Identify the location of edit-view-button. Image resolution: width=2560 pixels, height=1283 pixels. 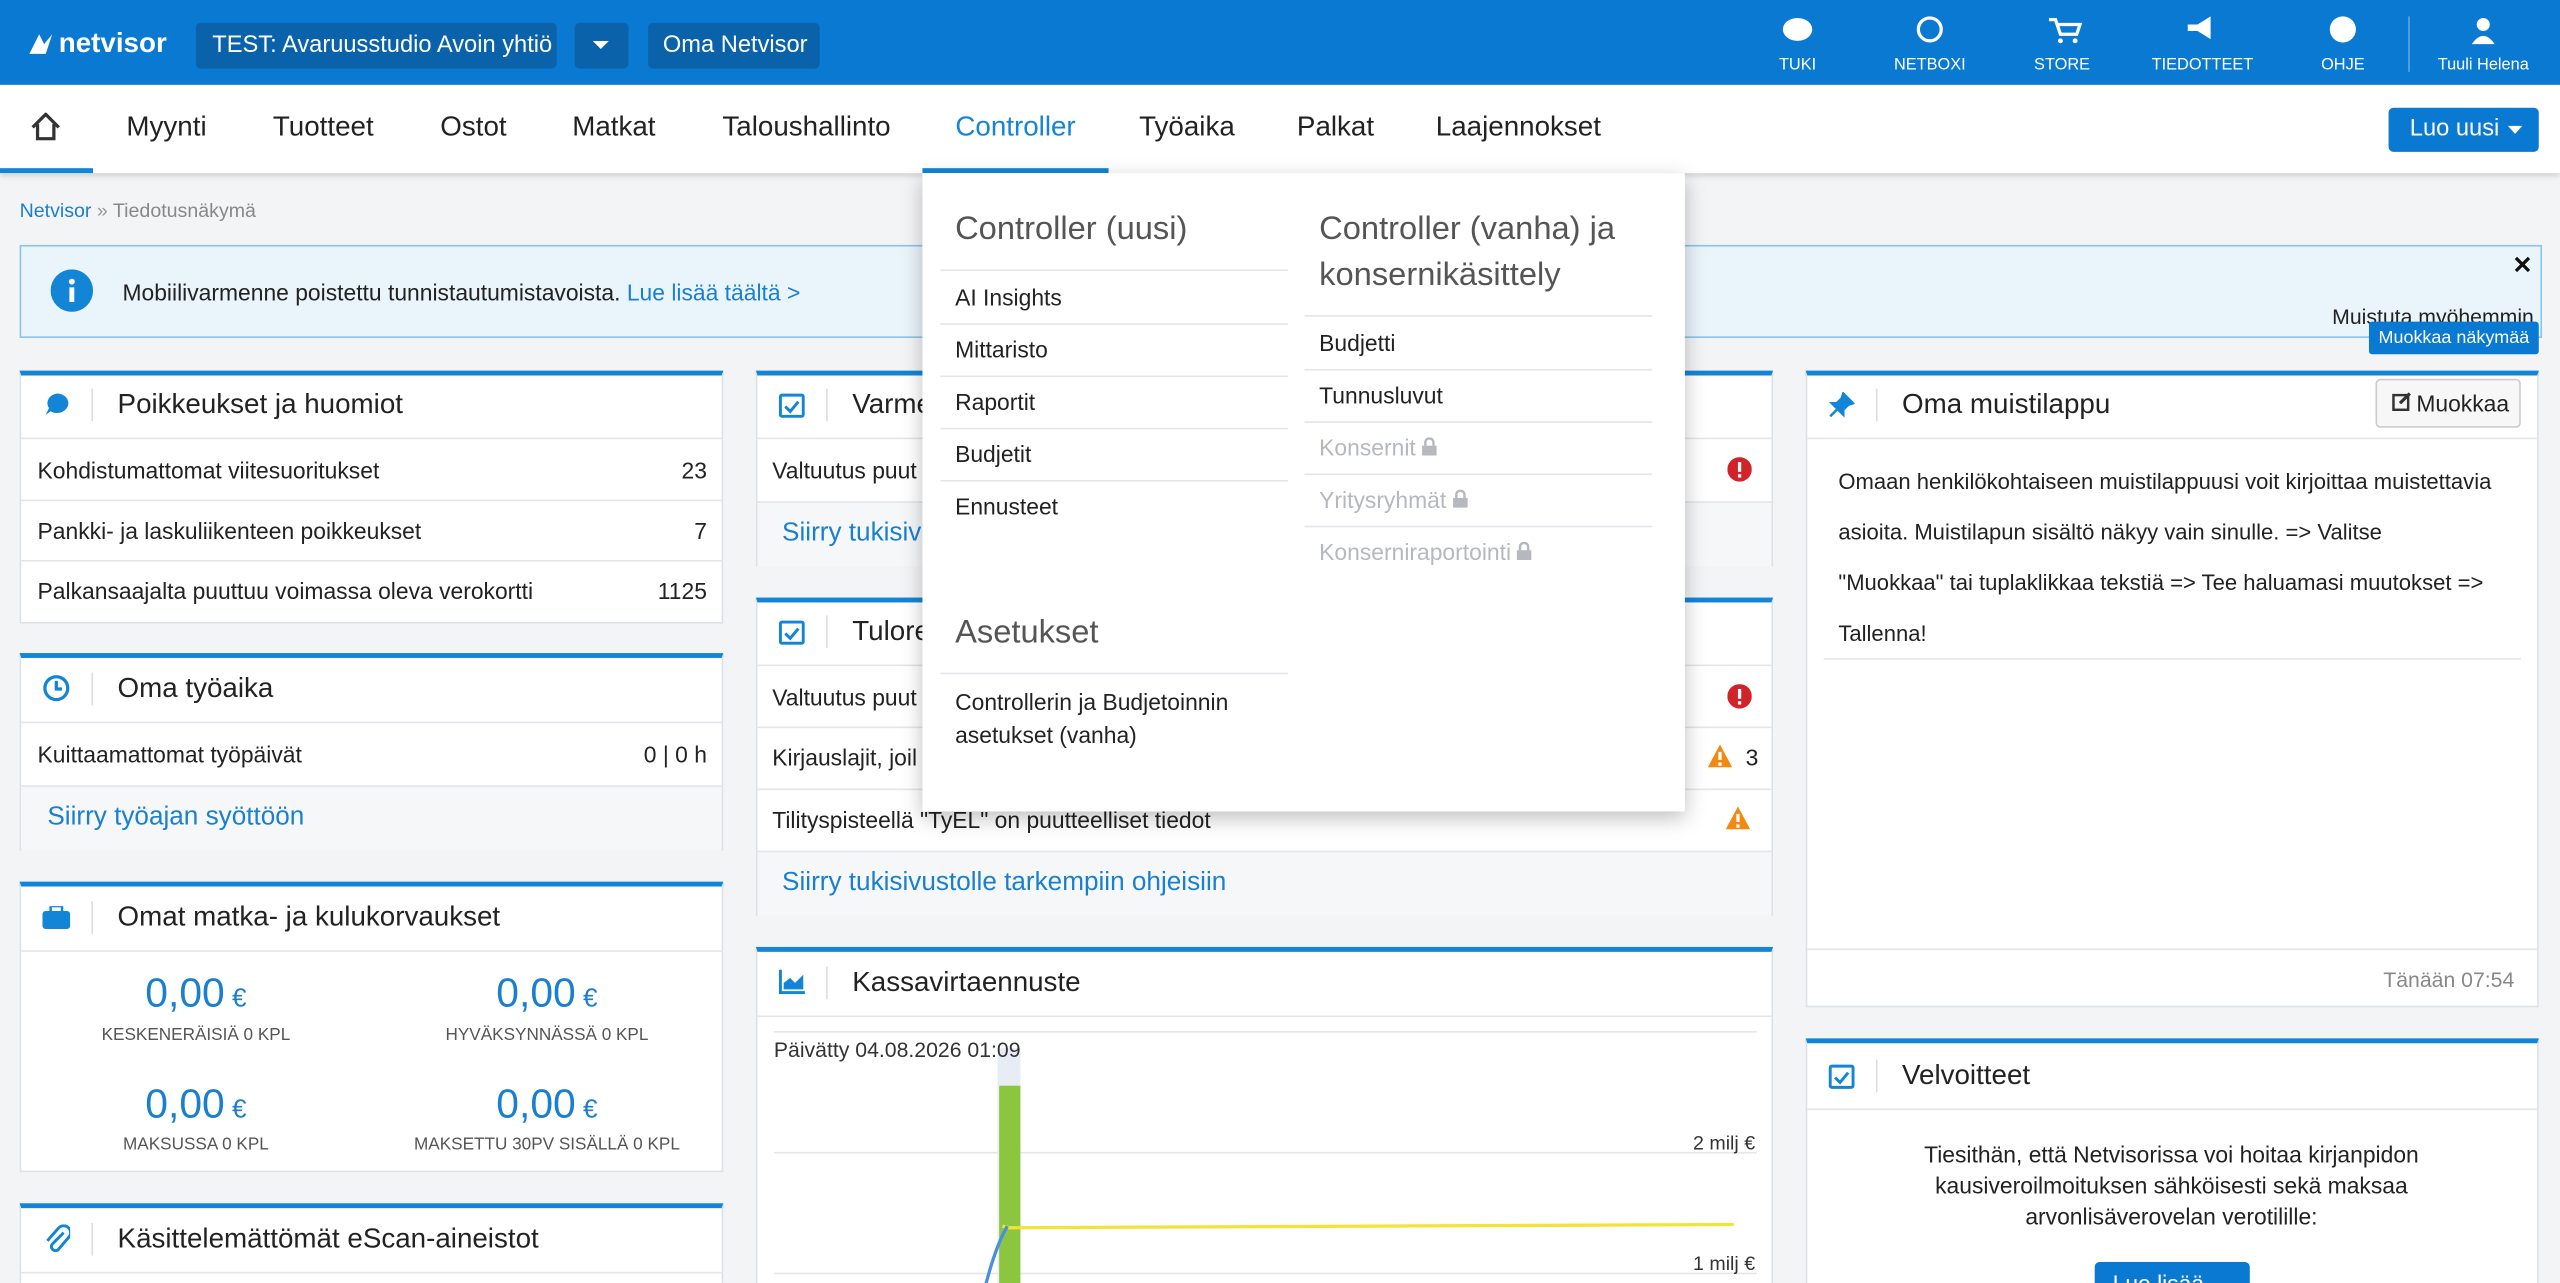
(2453, 338).